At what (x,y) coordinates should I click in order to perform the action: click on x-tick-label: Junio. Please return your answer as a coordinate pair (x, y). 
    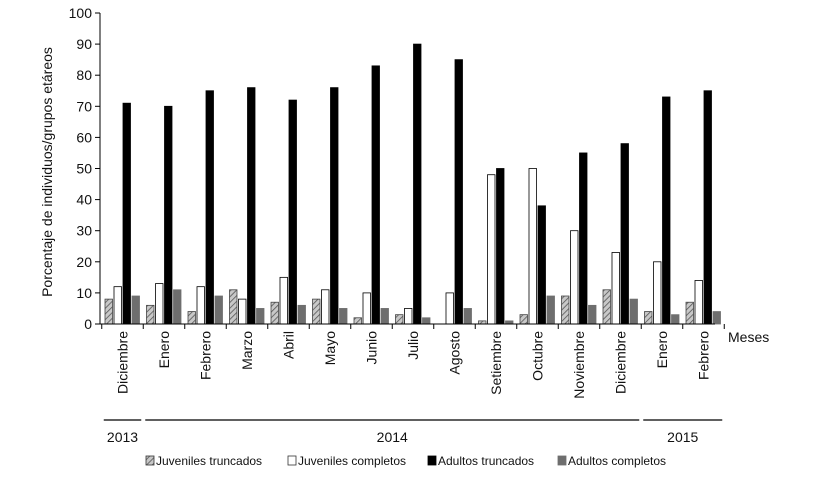
    Looking at the image, I should click on (372, 348).